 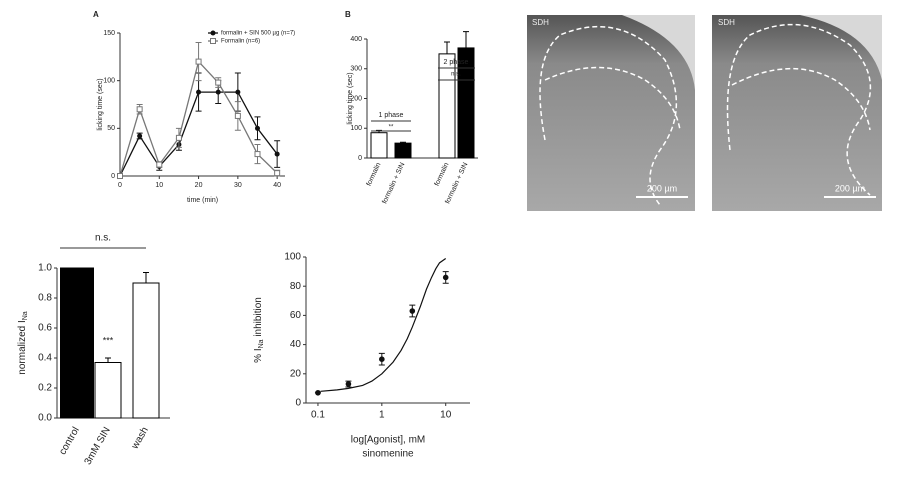 What do you see at coordinates (356, 69) in the screenshot?
I see `y-tick-label: 300` at bounding box center [356, 69].